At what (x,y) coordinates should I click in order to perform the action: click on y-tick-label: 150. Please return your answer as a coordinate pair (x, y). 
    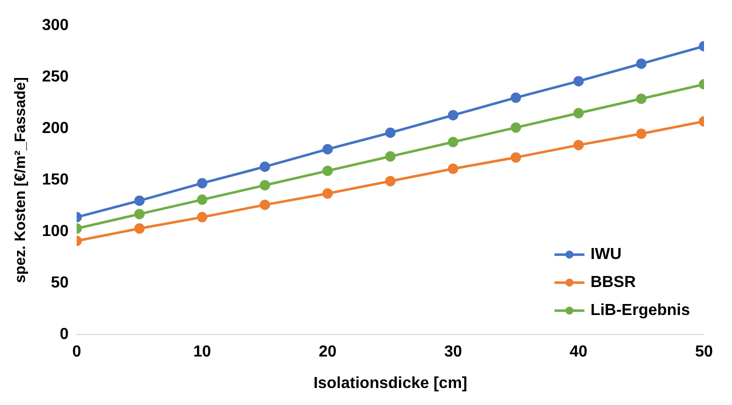
    Looking at the image, I should click on (55, 180).